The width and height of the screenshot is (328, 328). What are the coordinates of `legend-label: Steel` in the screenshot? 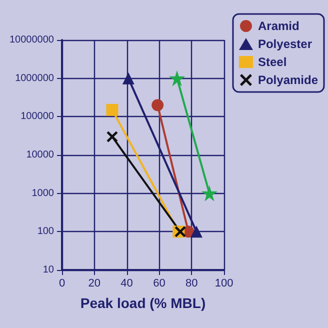 It's located at (272, 62).